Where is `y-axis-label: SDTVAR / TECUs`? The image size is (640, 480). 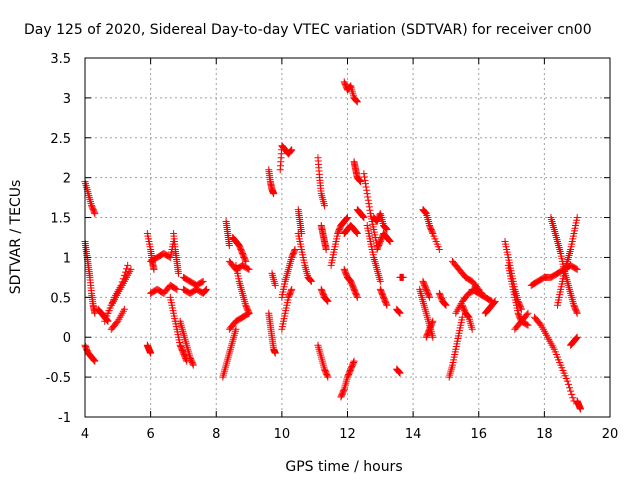
y-axis-label: SDTVAR / TECUs is located at coordinates (16, 237).